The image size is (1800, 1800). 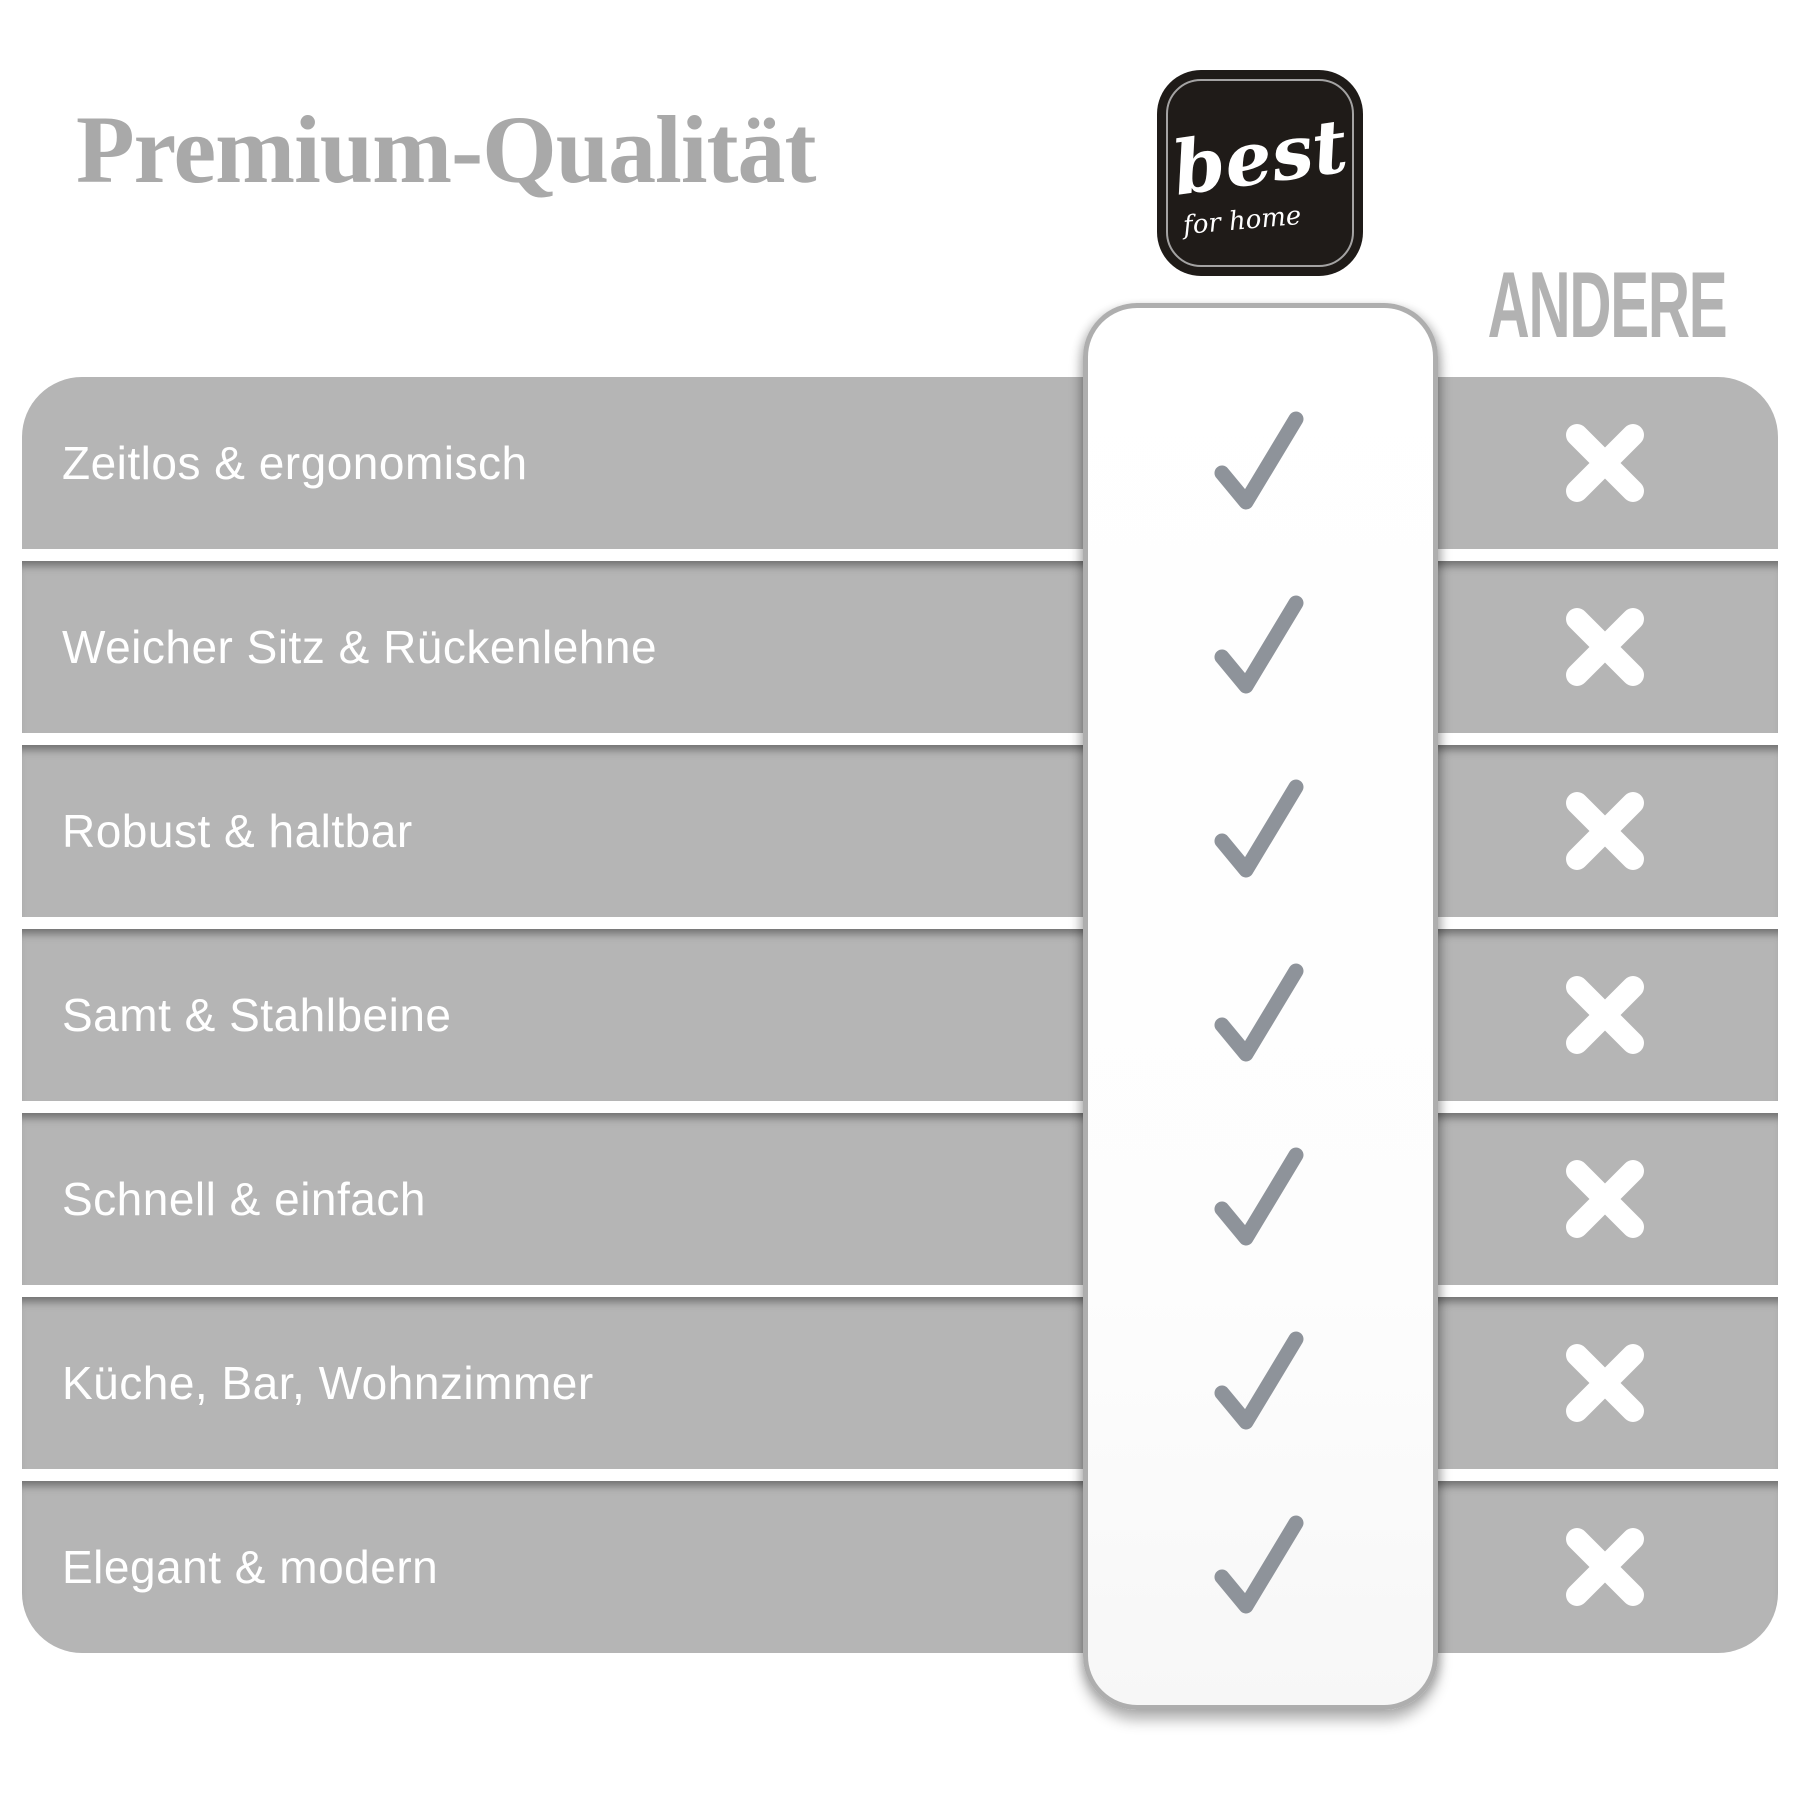 I want to click on feature-label: Elegant & modern, so click(x=250, y=1567).